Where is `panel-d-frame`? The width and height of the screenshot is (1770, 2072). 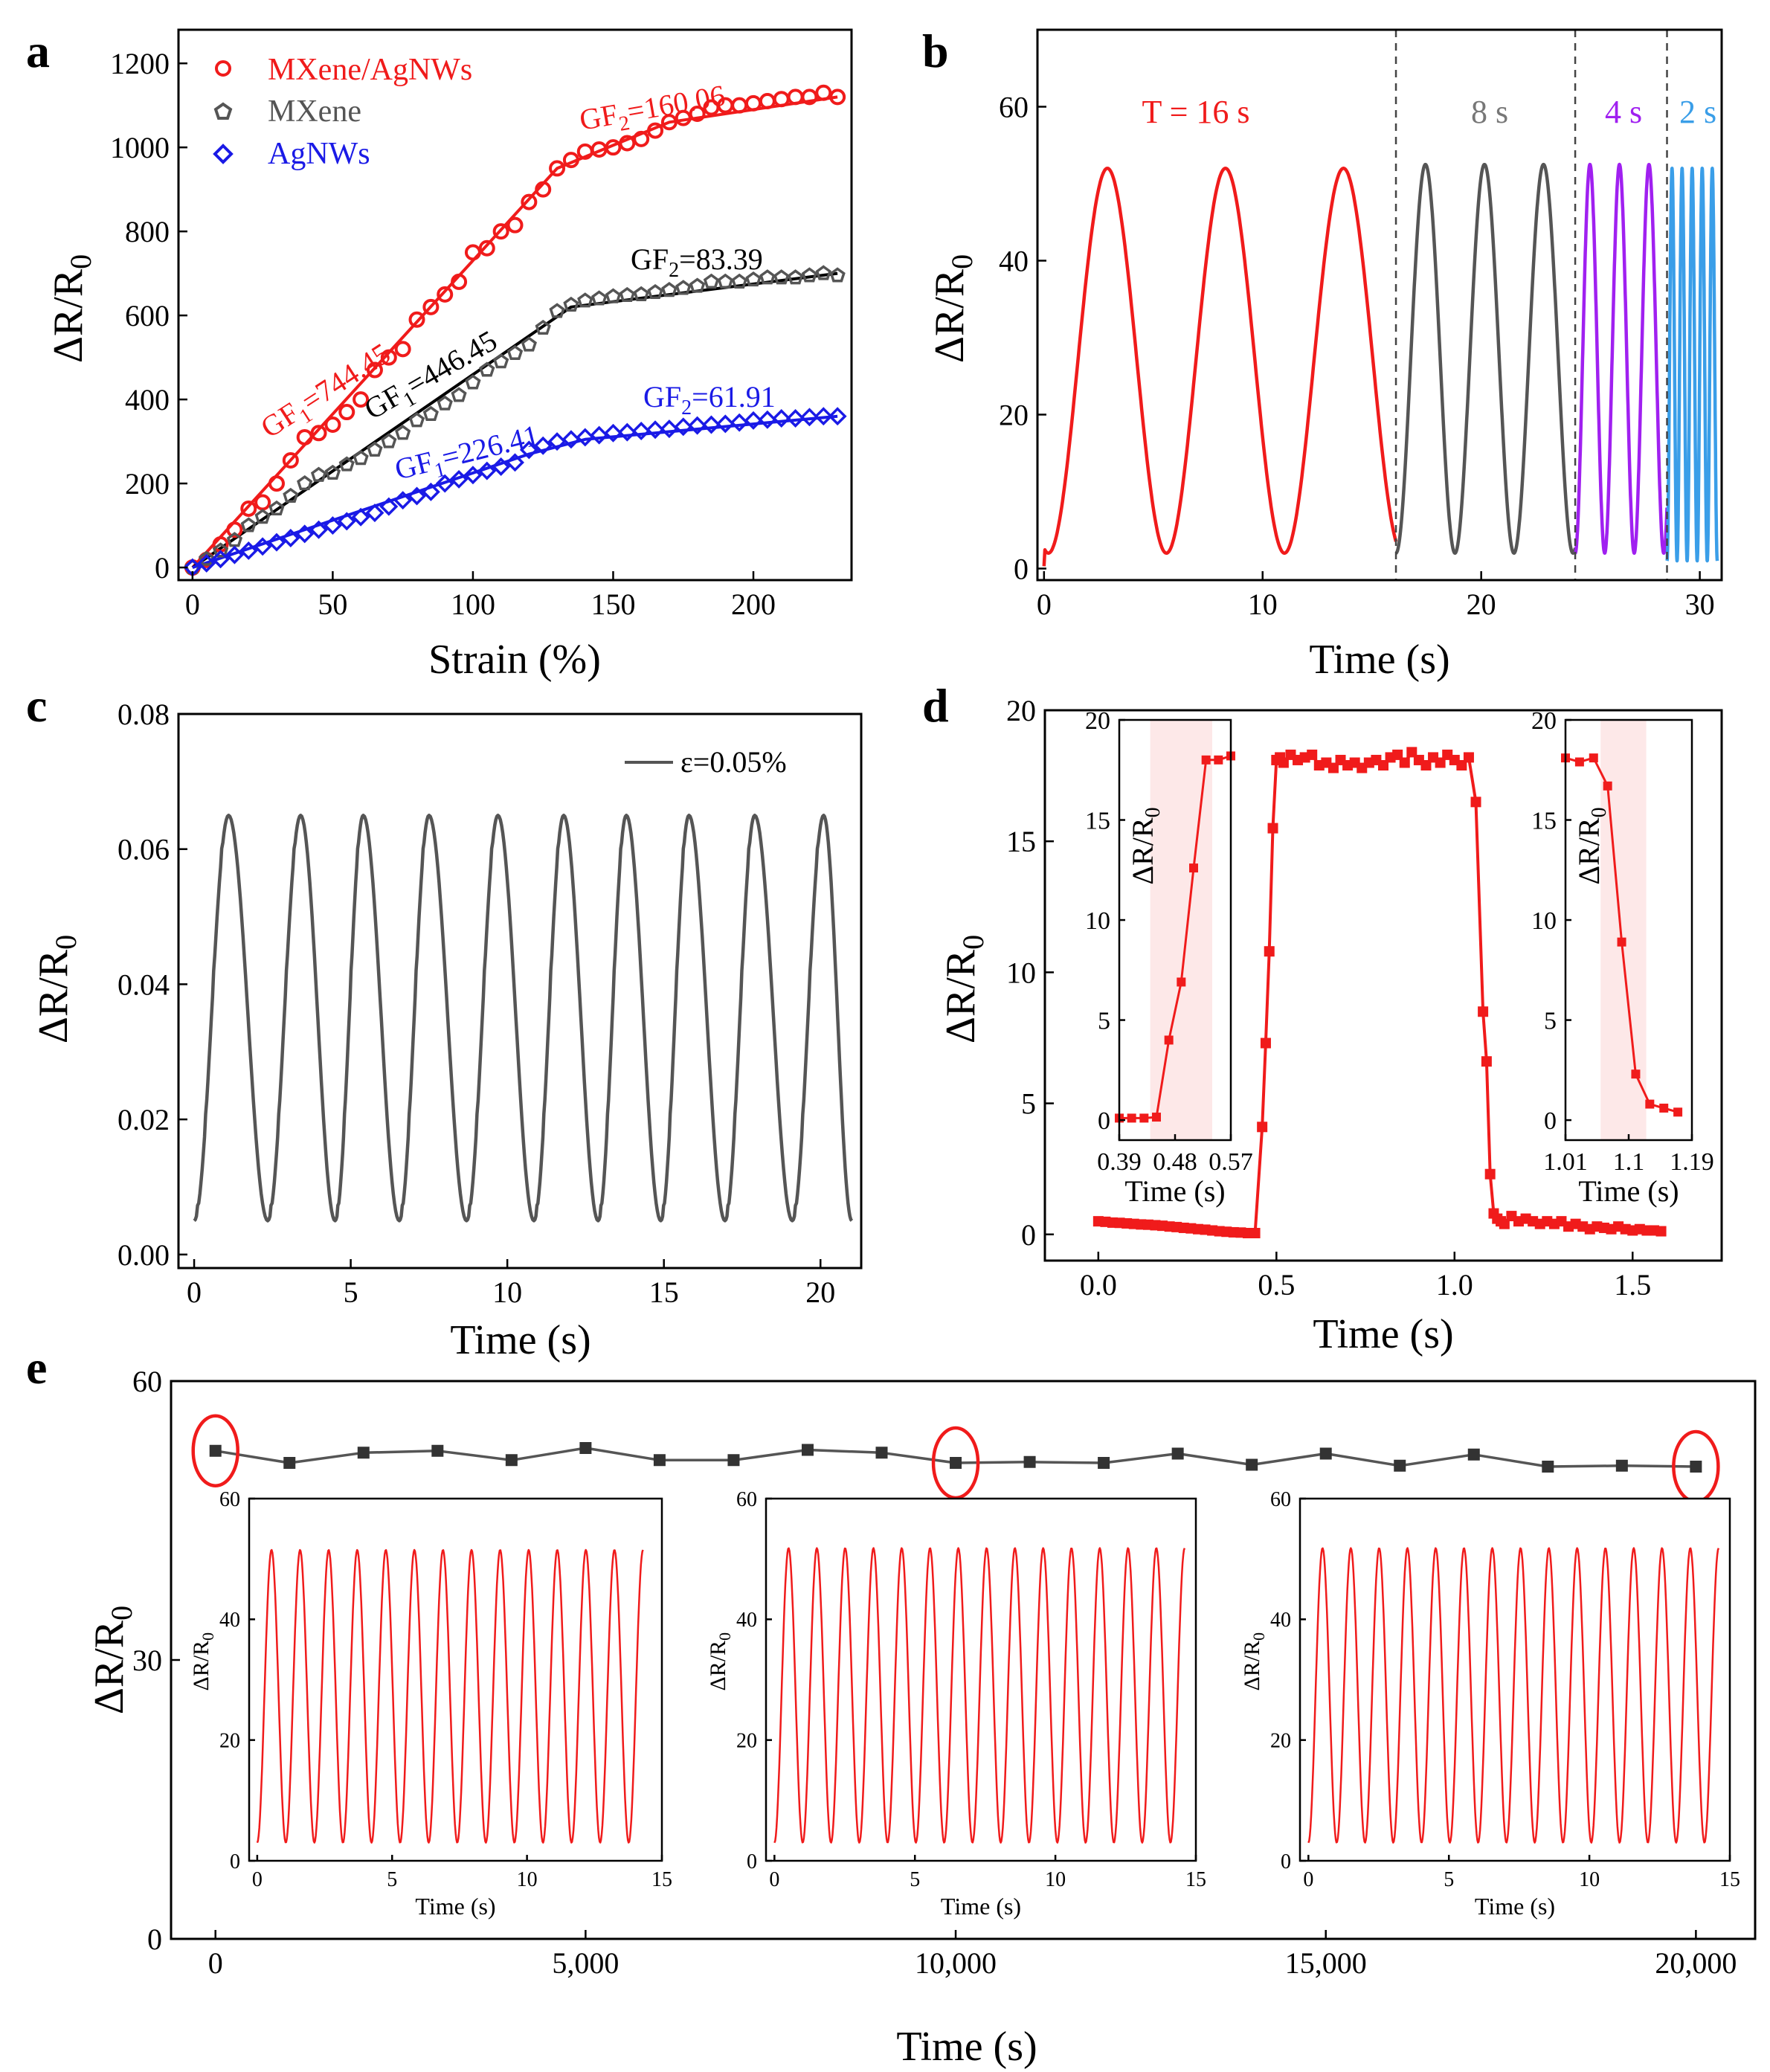
panel-d-frame is located at coordinates (1383, 985).